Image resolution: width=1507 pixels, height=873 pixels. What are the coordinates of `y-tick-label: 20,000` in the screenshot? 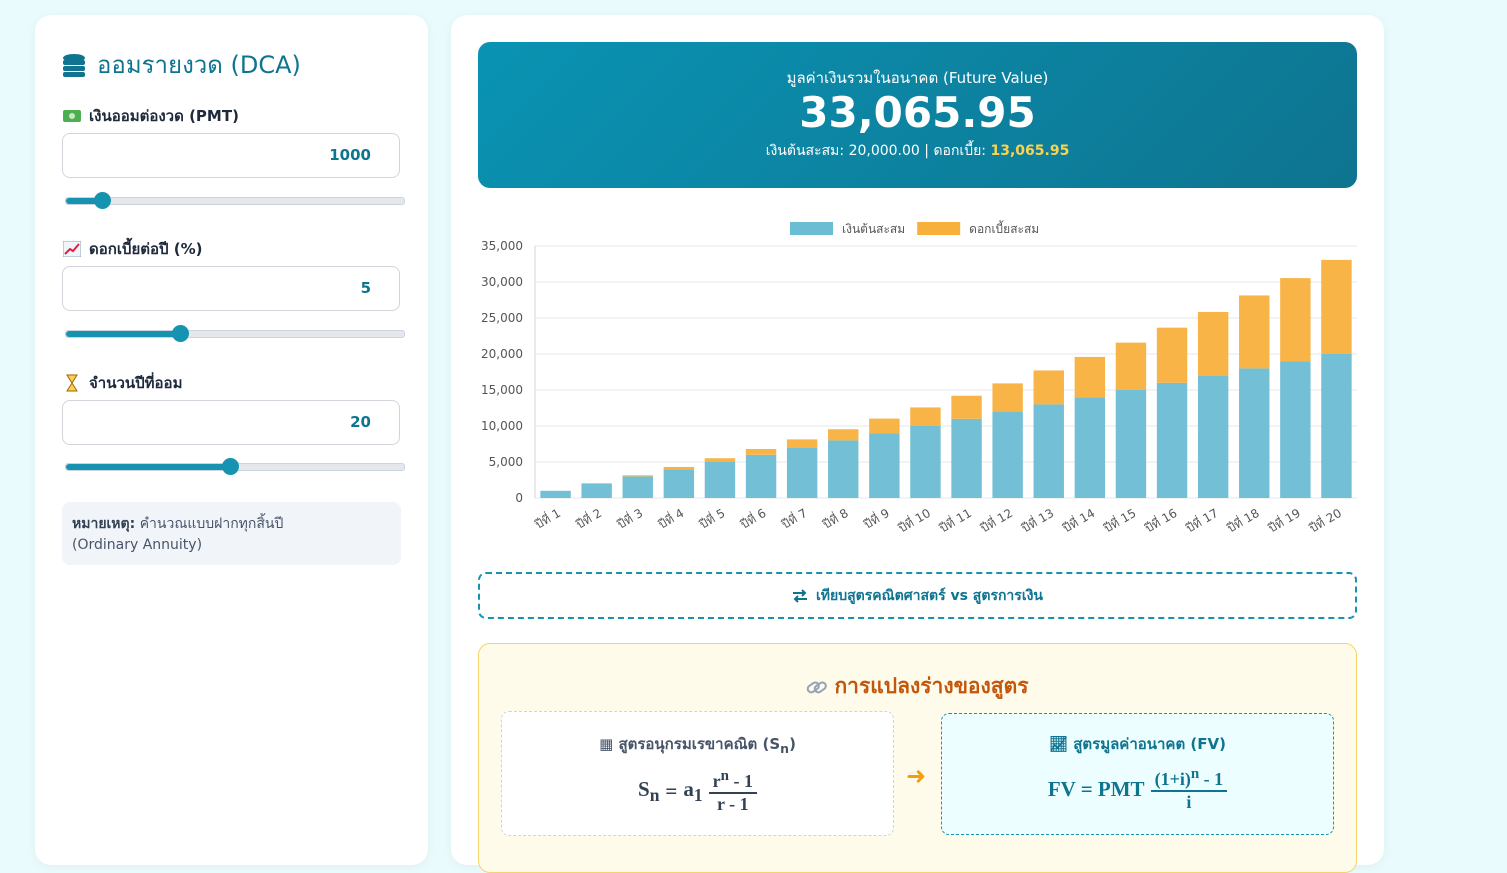 It's located at (502, 354).